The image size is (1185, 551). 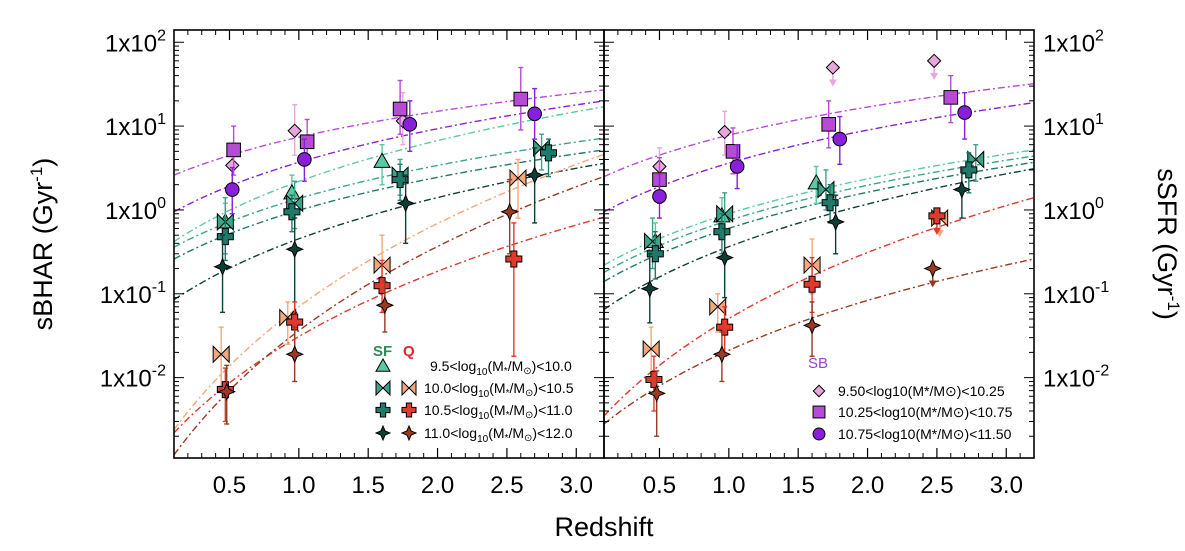 What do you see at coordinates (229, 485) in the screenshot?
I see `left-x-tick-label-0: 0.5` at bounding box center [229, 485].